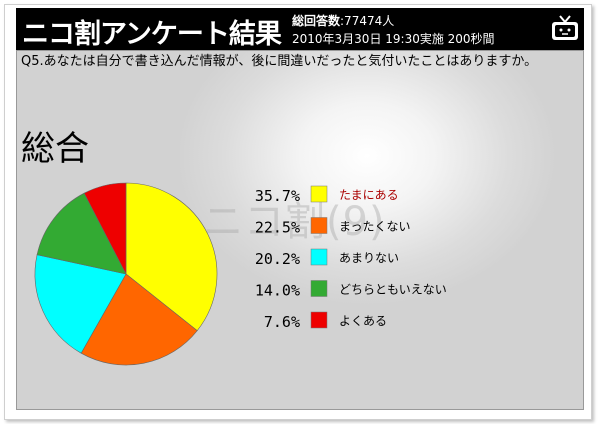  Describe the element at coordinates (393, 290) in the screenshot. I see `legend-label: どちらともいえない` at that location.